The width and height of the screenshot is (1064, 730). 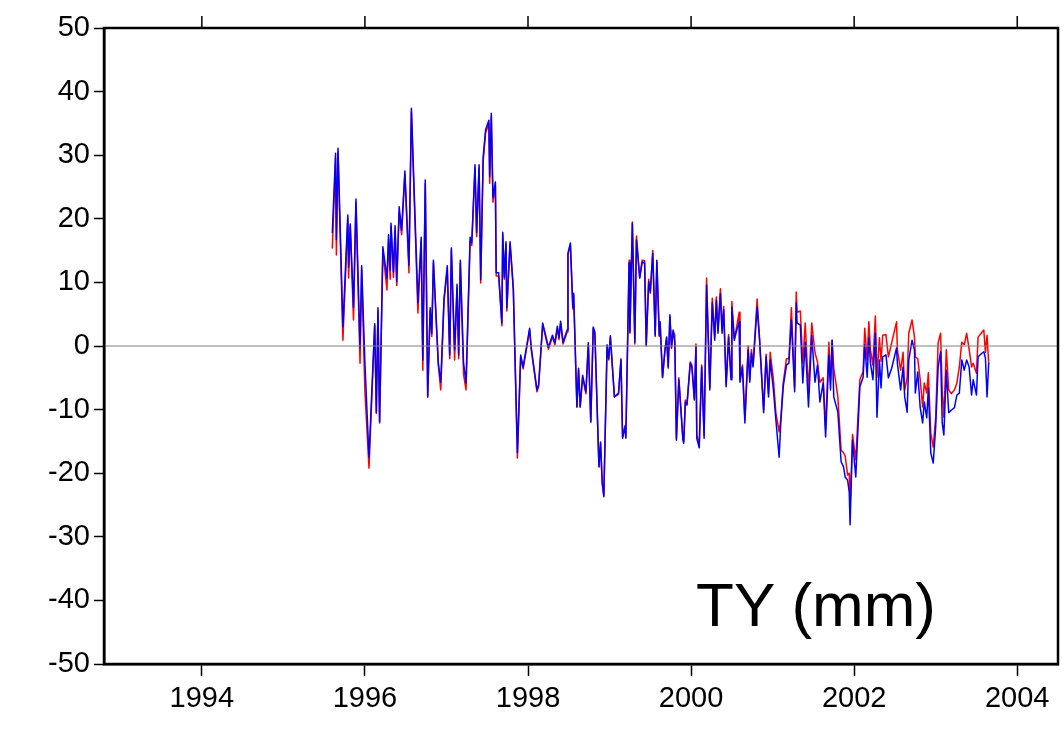 I want to click on x-tick-label: 1996, so click(x=365, y=697).